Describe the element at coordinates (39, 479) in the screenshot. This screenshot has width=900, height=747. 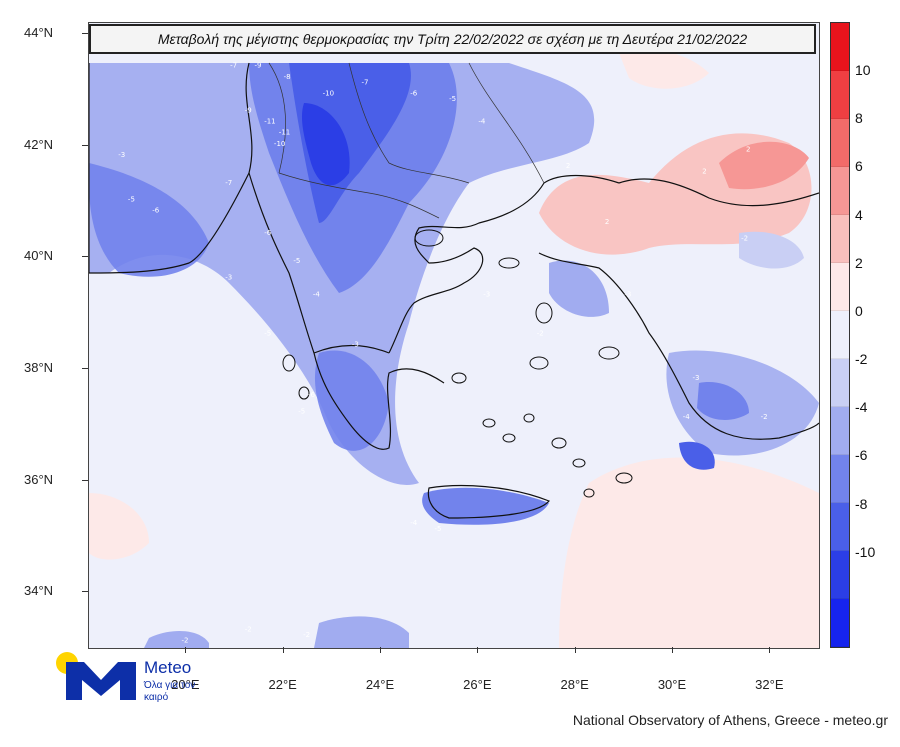
I see `latitude-label: 36°N` at that location.